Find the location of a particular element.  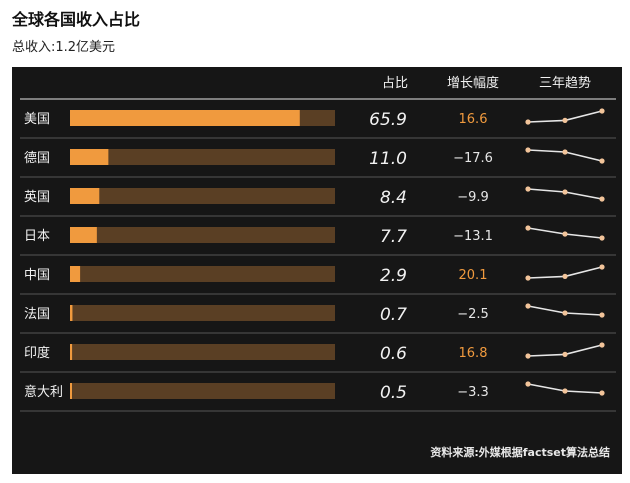

share-value: 0.7 is located at coordinates (393, 315).